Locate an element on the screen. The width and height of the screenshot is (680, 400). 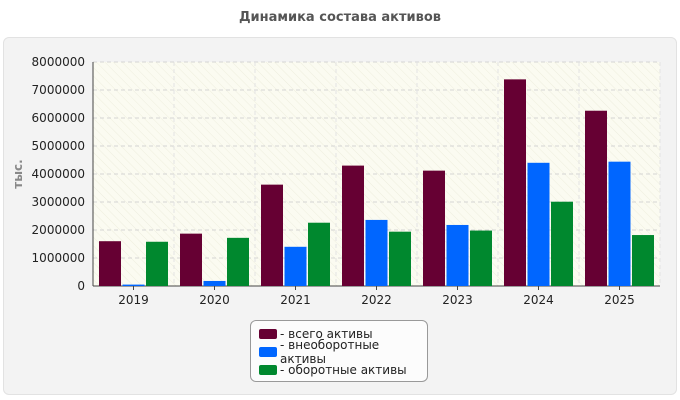
y-tick-label: 5000000 is located at coordinates (58, 146).